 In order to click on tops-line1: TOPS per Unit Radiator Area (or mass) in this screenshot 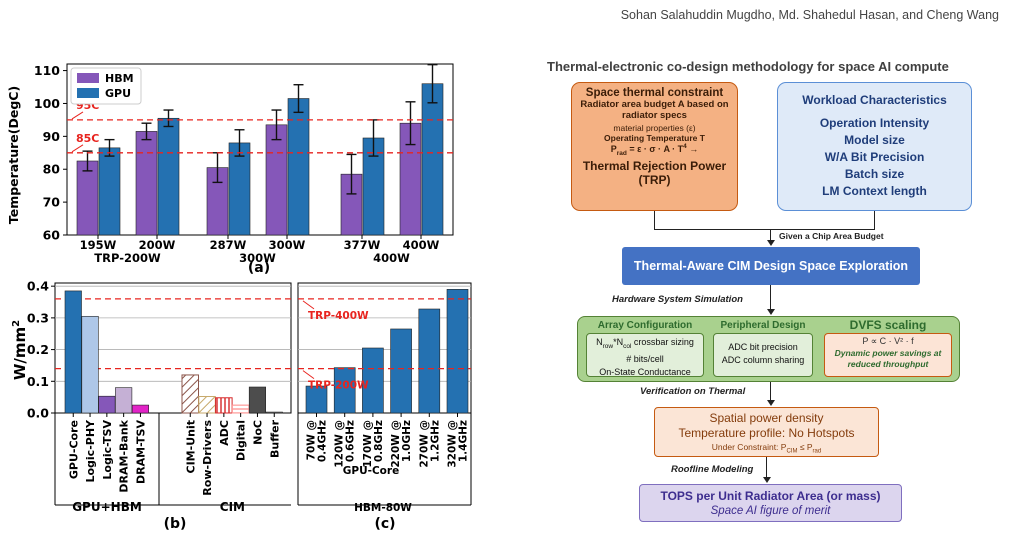, I will do `click(770, 496)`.